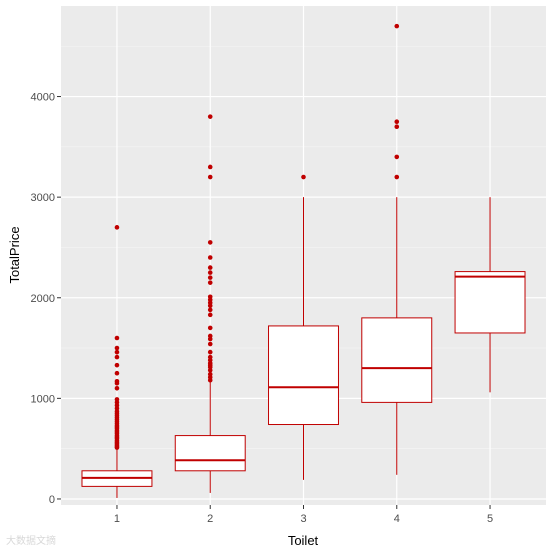  Describe the element at coordinates (52, 500) in the screenshot. I see `y-tick-label: 0` at that location.